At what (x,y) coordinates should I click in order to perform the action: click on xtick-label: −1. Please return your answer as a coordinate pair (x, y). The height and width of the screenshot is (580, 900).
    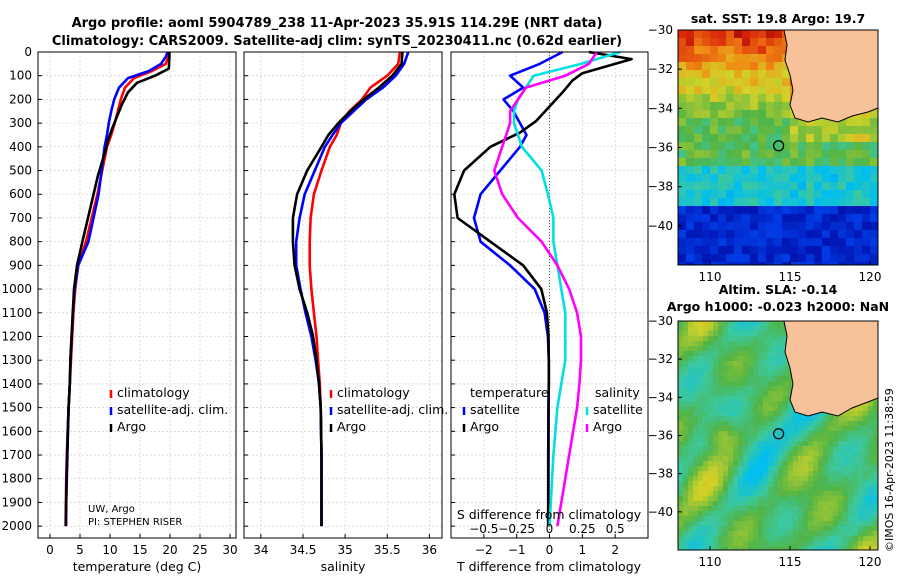
    Looking at the image, I should click on (517, 550).